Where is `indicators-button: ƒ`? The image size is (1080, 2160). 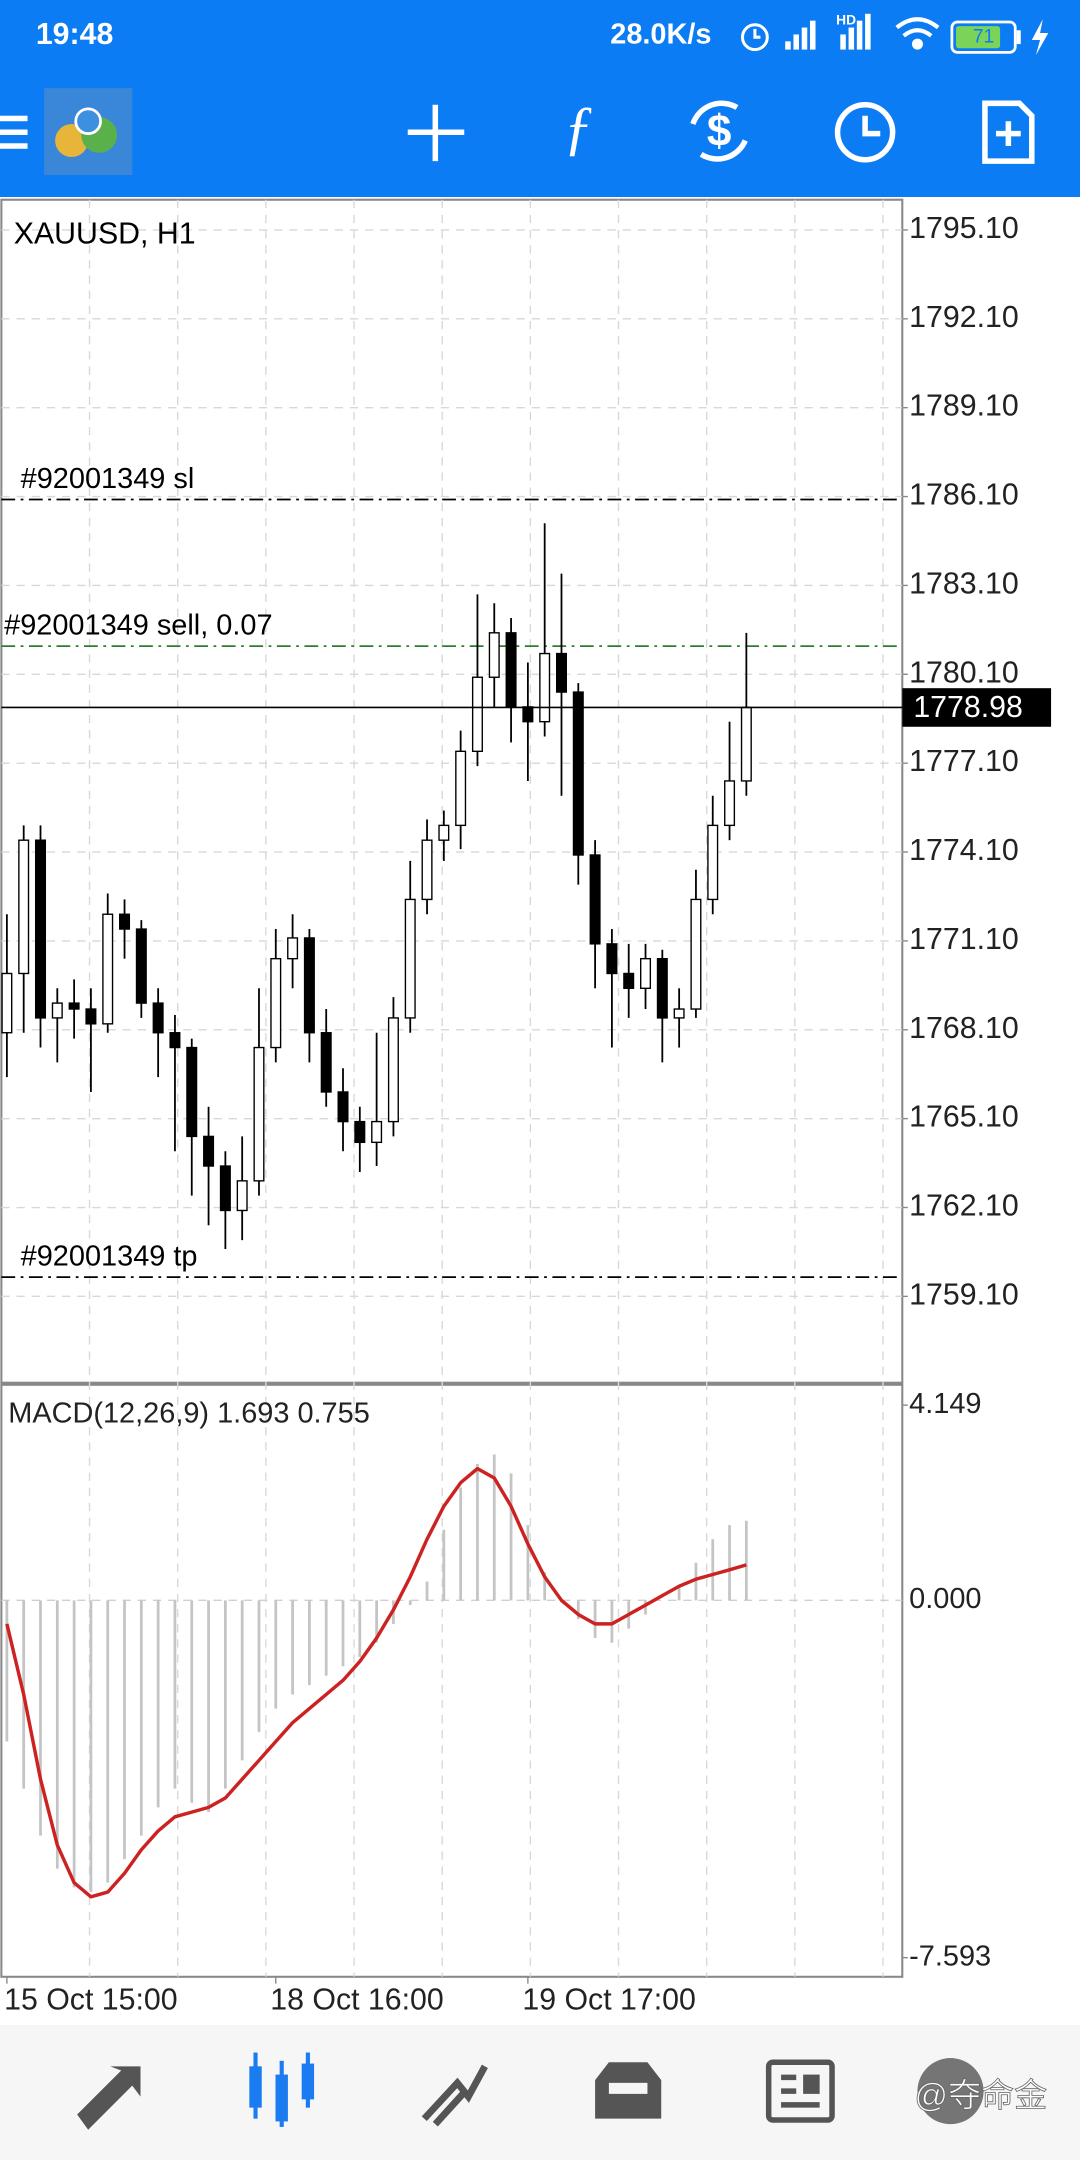 indicators-button: ƒ is located at coordinates (578, 128).